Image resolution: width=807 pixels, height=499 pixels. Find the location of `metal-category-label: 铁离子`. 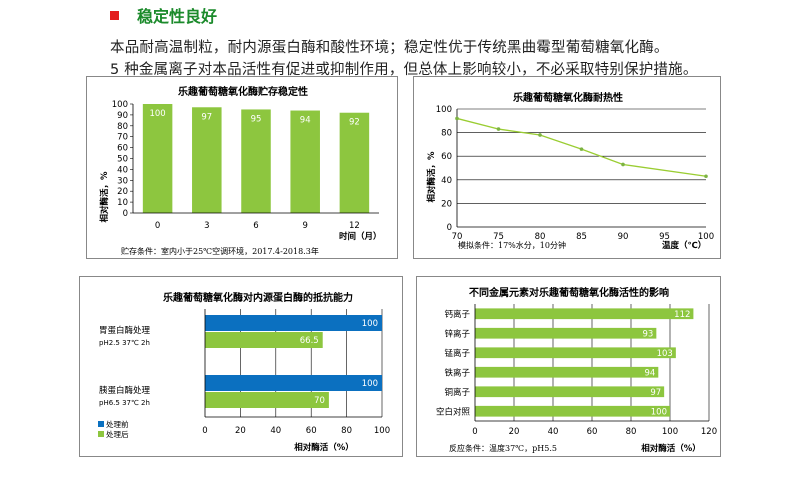

metal-category-label: 铁离子 is located at coordinates (457, 372).